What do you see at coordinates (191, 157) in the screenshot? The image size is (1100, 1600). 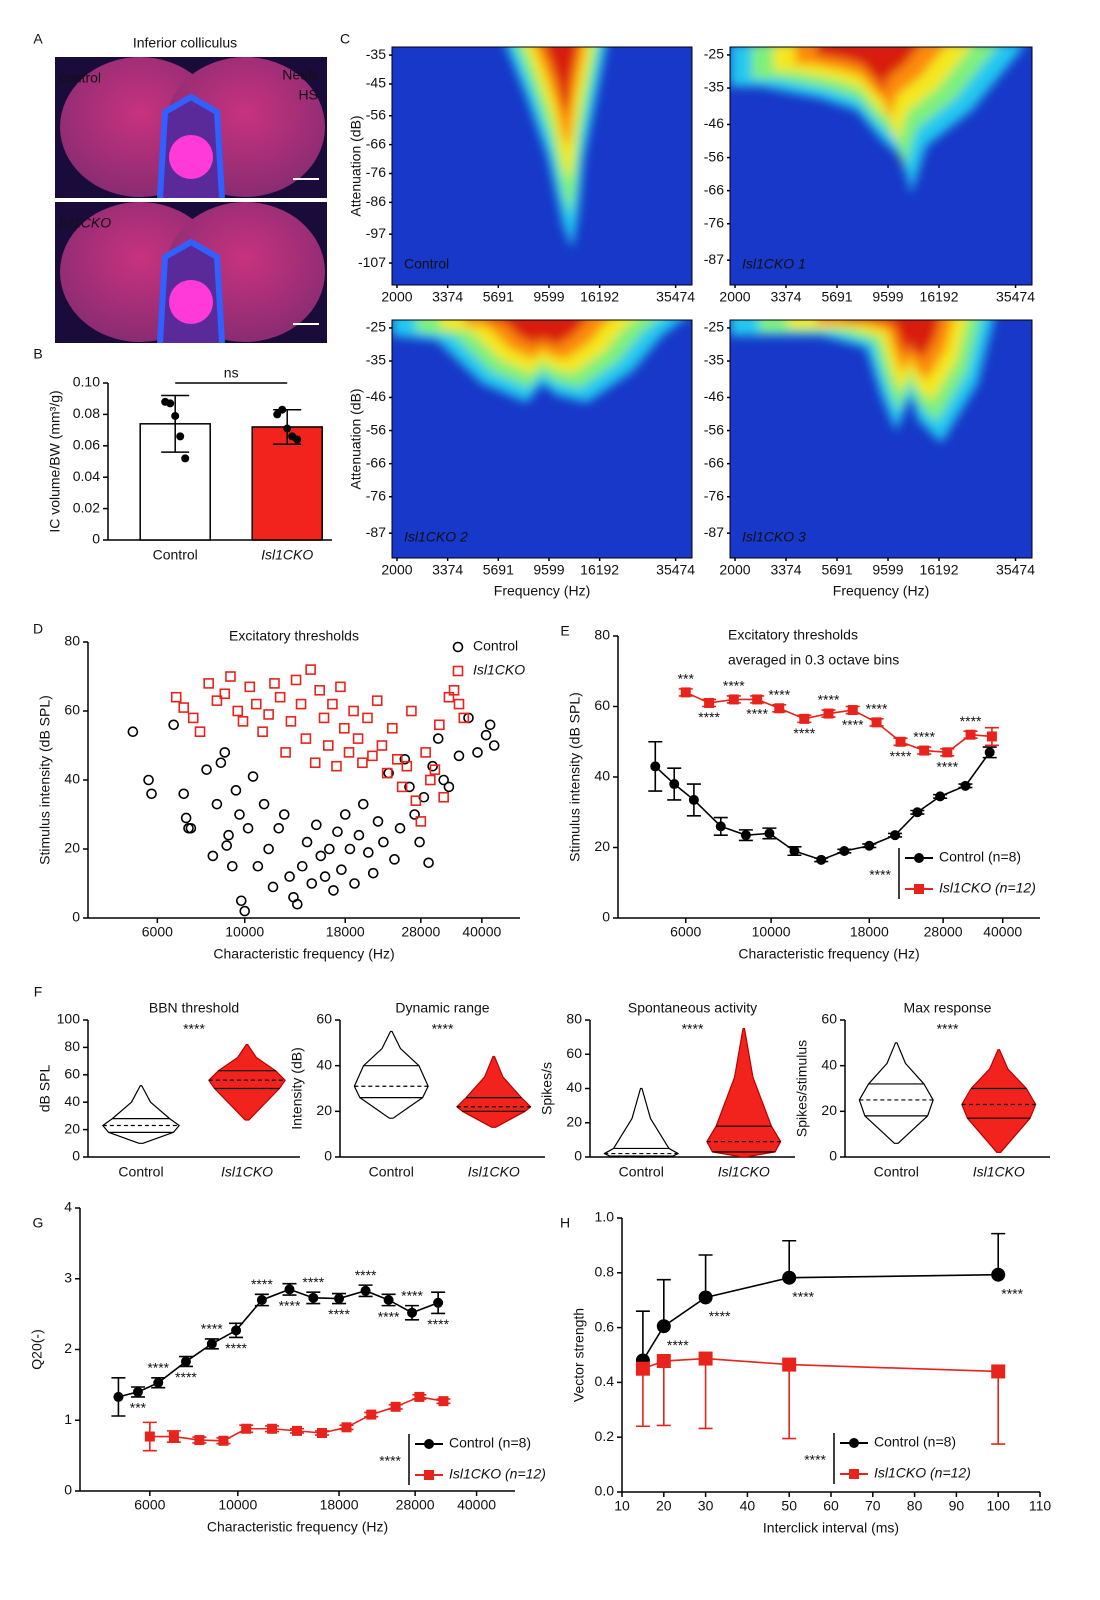 I see `aqueduct` at bounding box center [191, 157].